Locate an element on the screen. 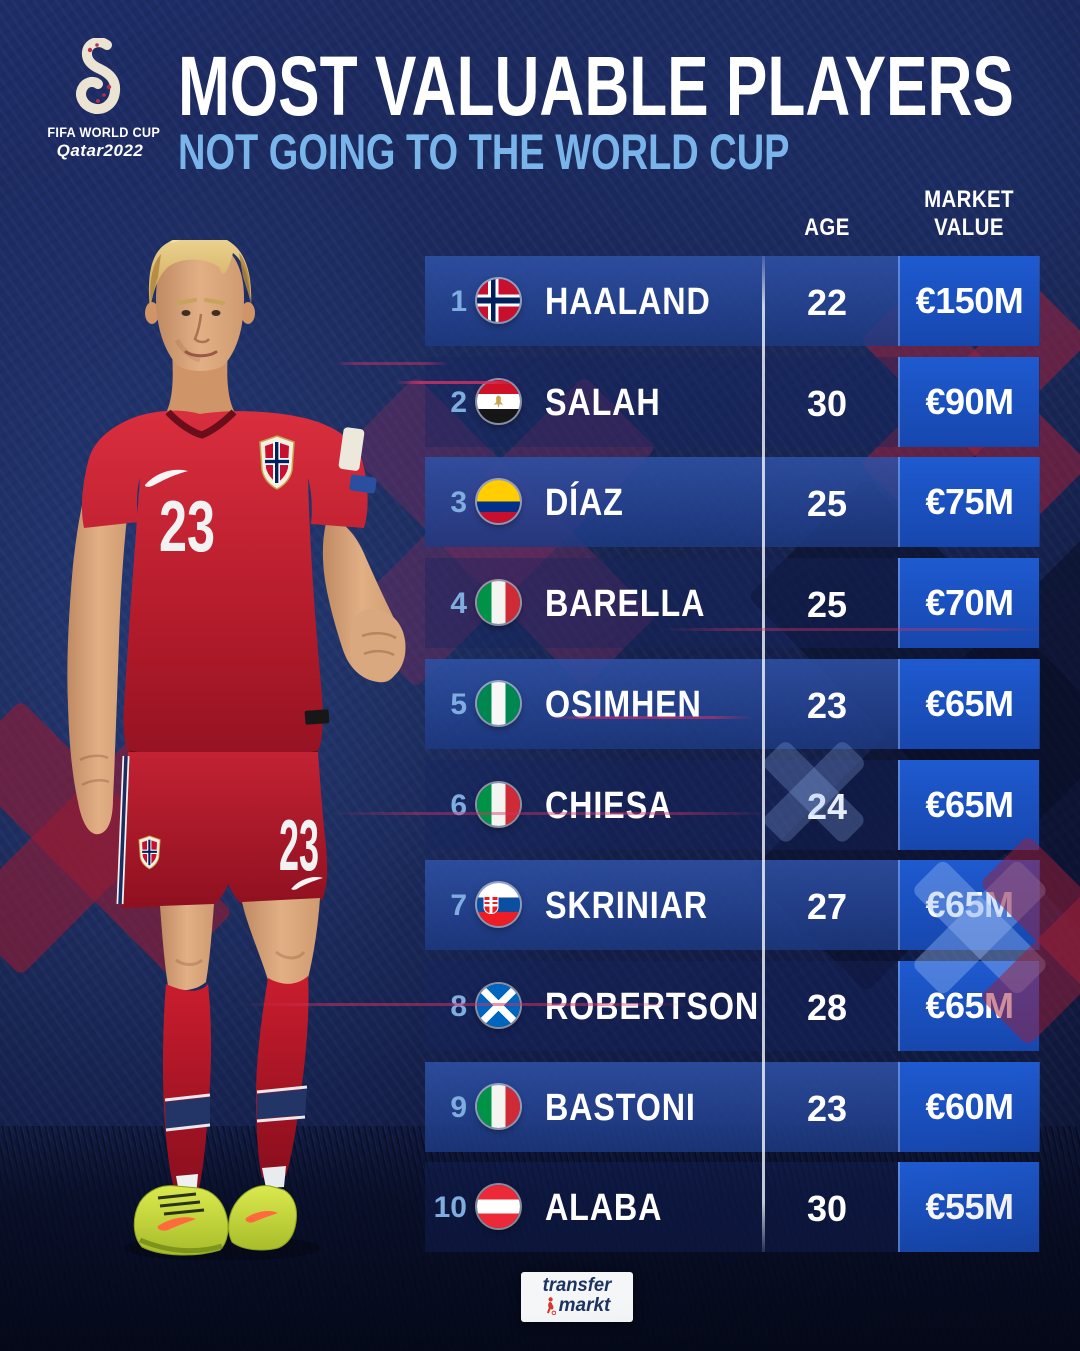  market-value-cell: €70M is located at coordinates (968, 603).